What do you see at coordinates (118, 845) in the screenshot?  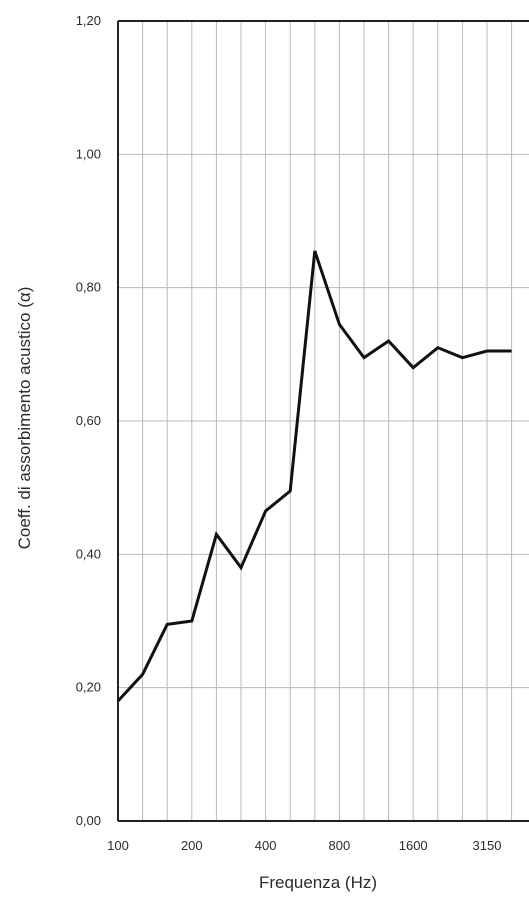 I see `x-tick-label: 100` at bounding box center [118, 845].